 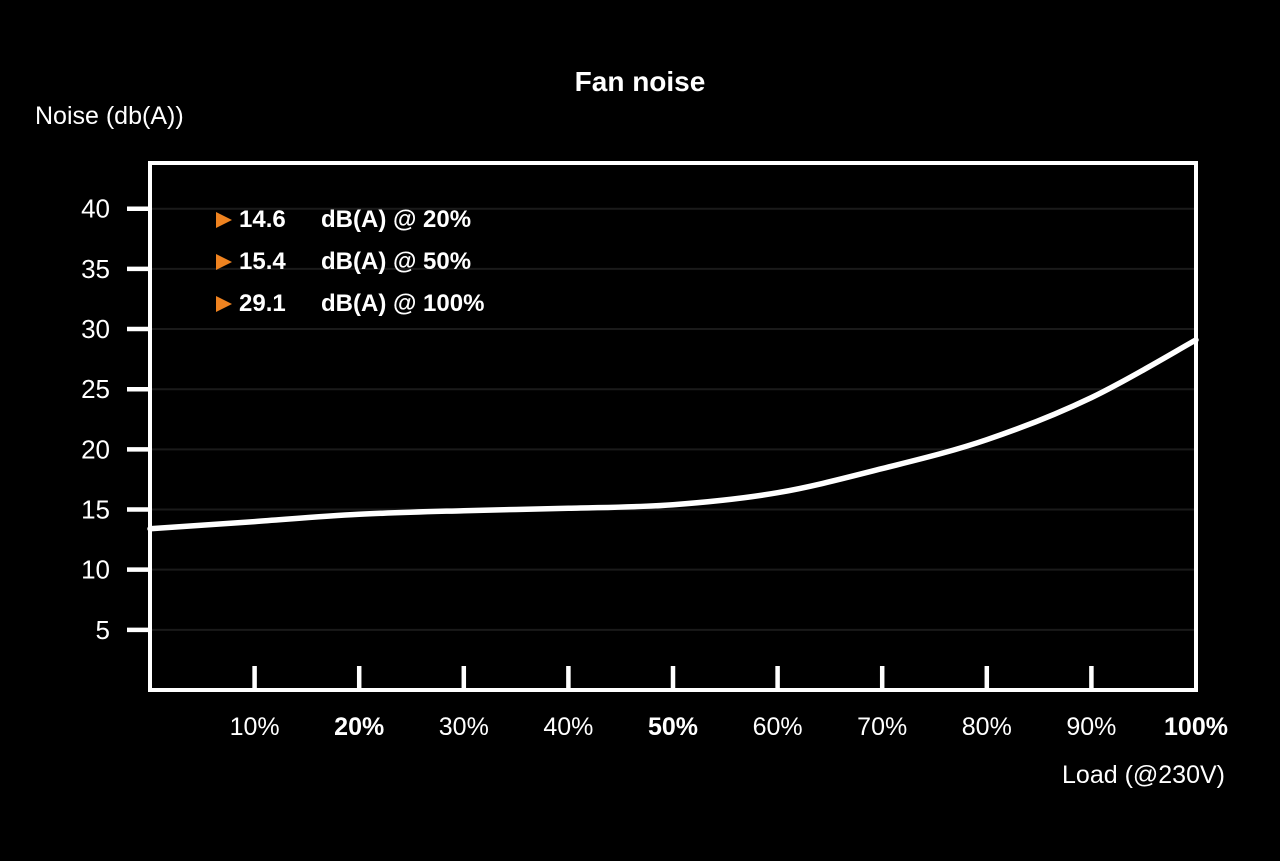 I want to click on x-tick-label: 60%, so click(x=778, y=727).